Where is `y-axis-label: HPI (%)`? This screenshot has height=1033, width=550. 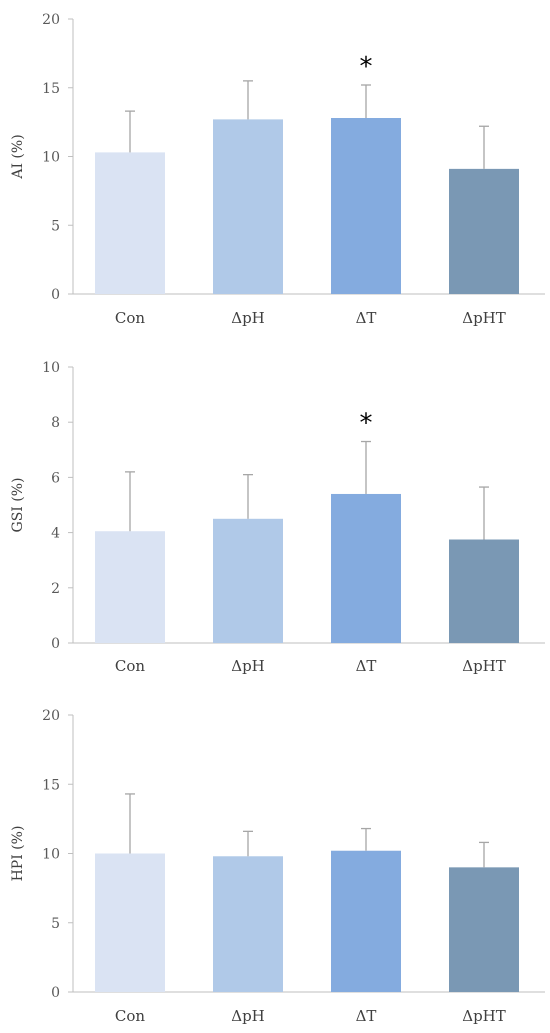 y-axis-label: HPI (%) is located at coordinates (18, 854).